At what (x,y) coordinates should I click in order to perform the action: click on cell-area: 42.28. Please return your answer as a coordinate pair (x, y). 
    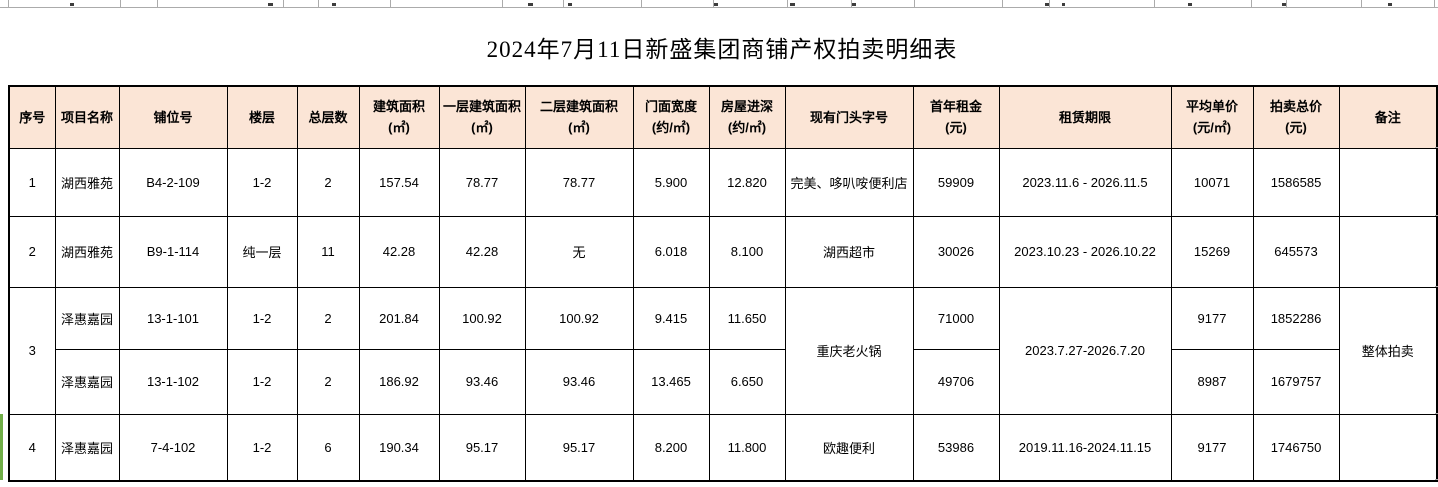
    Looking at the image, I should click on (399, 251).